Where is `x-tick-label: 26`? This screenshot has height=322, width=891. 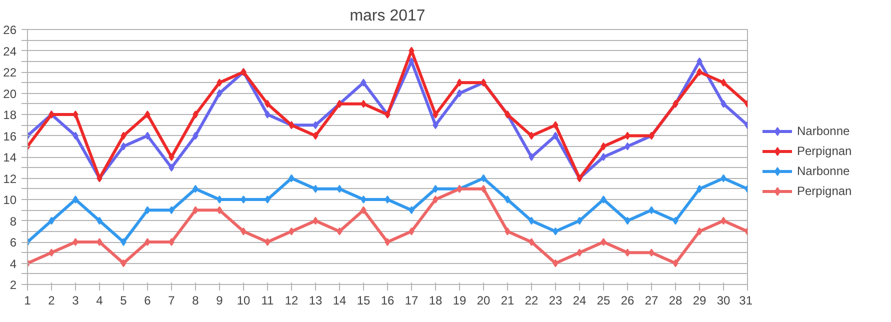
x-tick-label: 26 is located at coordinates (627, 301).